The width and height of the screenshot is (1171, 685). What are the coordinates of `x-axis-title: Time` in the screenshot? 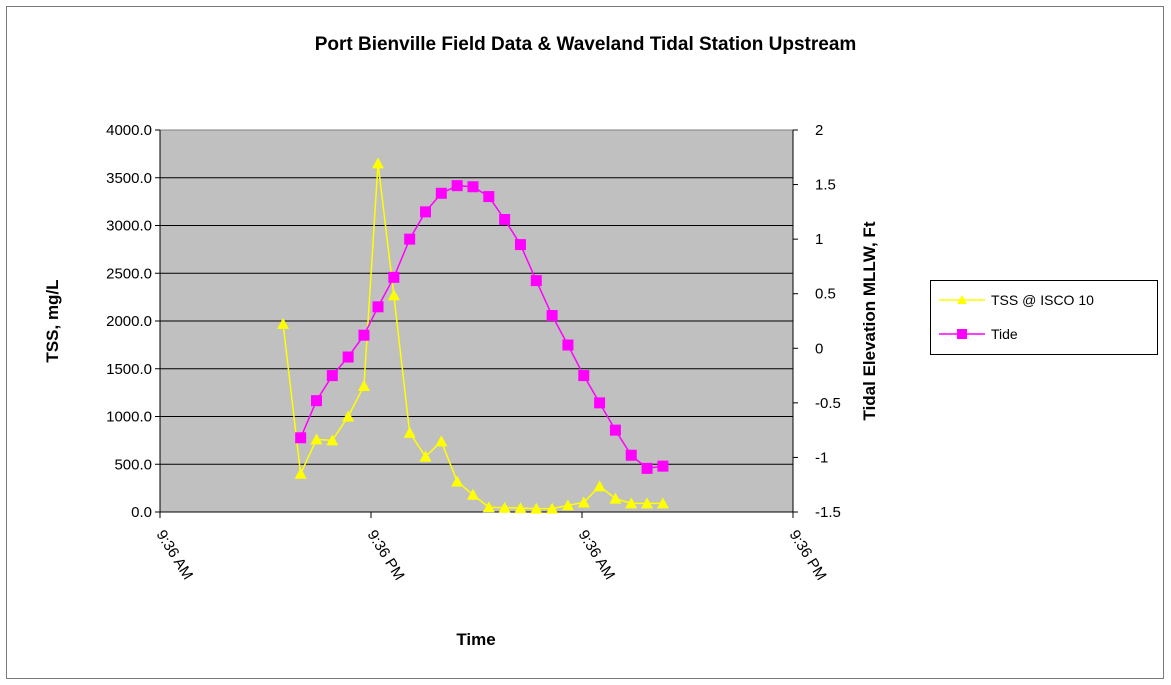 It's located at (475, 639).